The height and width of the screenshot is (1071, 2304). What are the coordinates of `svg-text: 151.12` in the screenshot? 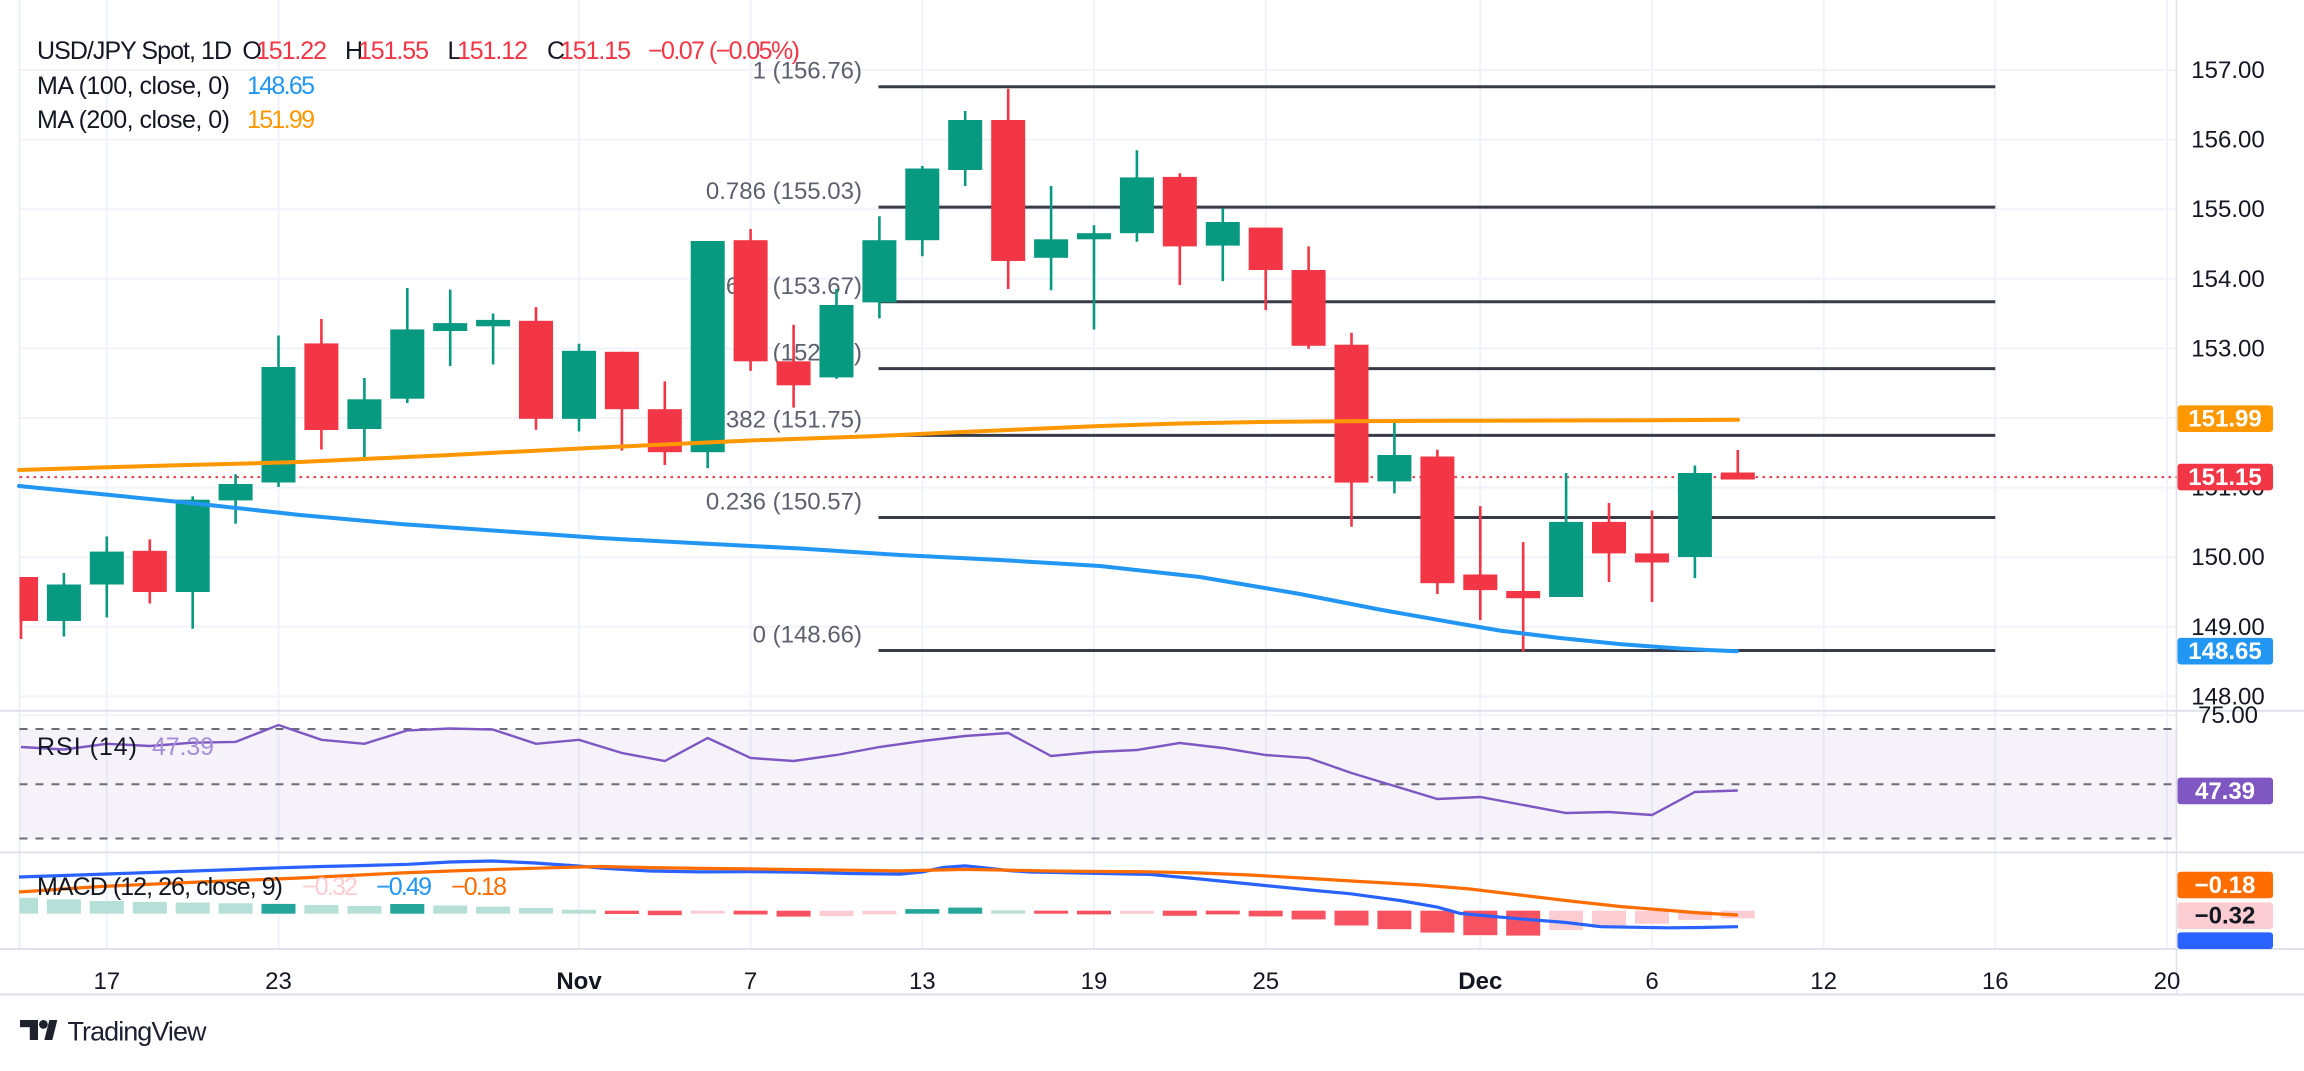 It's located at (492, 51).